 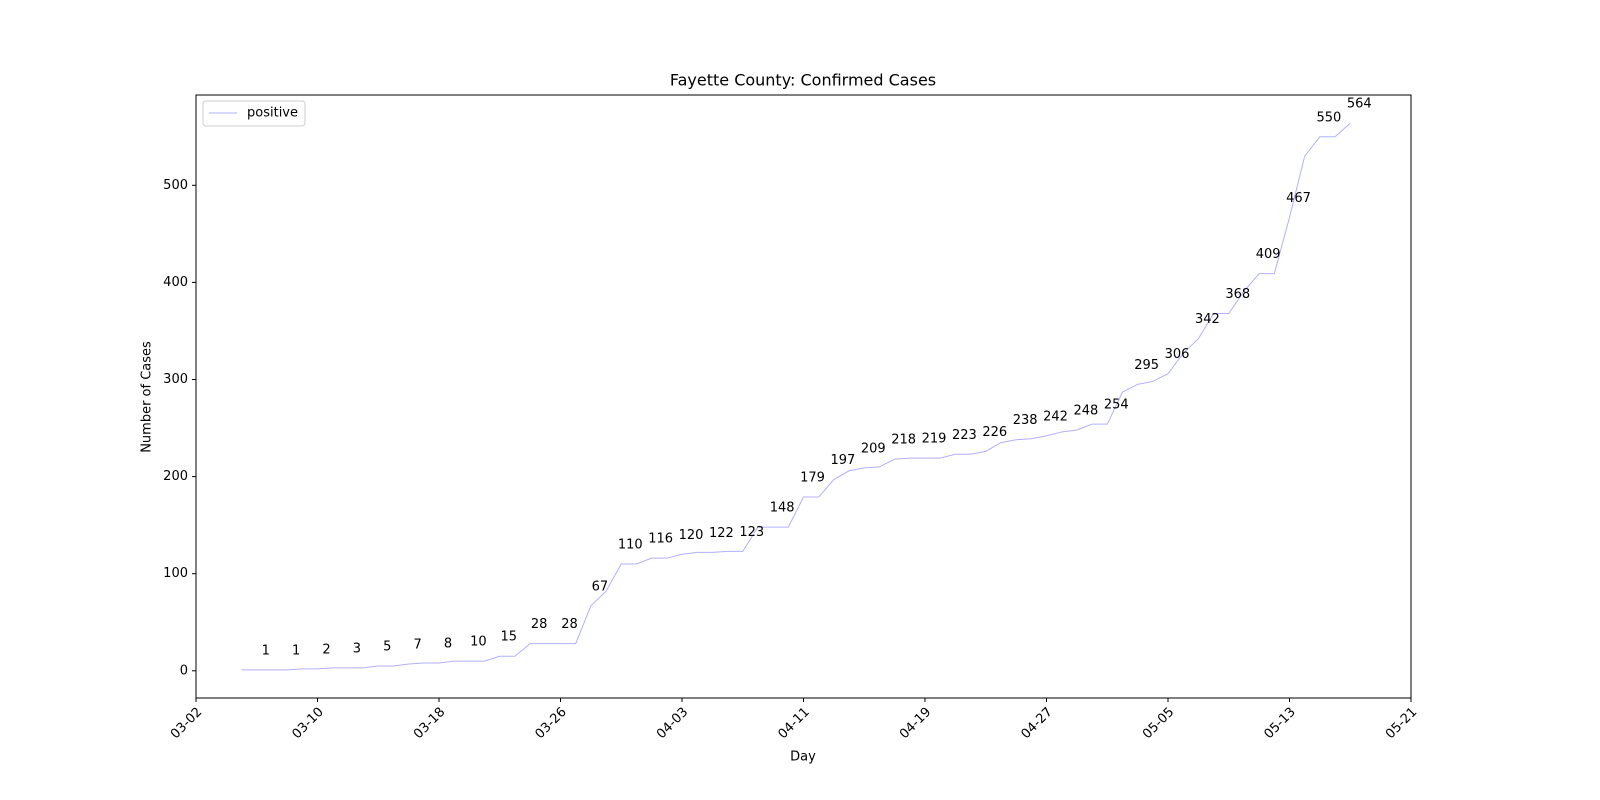 What do you see at coordinates (803, 80) in the screenshot?
I see `chart-title: Fayette County: Confirmed Cases` at bounding box center [803, 80].